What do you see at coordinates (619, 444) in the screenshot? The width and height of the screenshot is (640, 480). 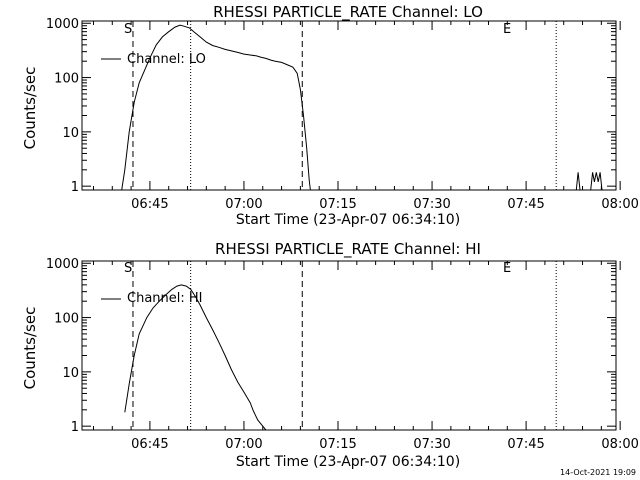 I see `x-tick-label-hi: 08:00` at bounding box center [619, 444].